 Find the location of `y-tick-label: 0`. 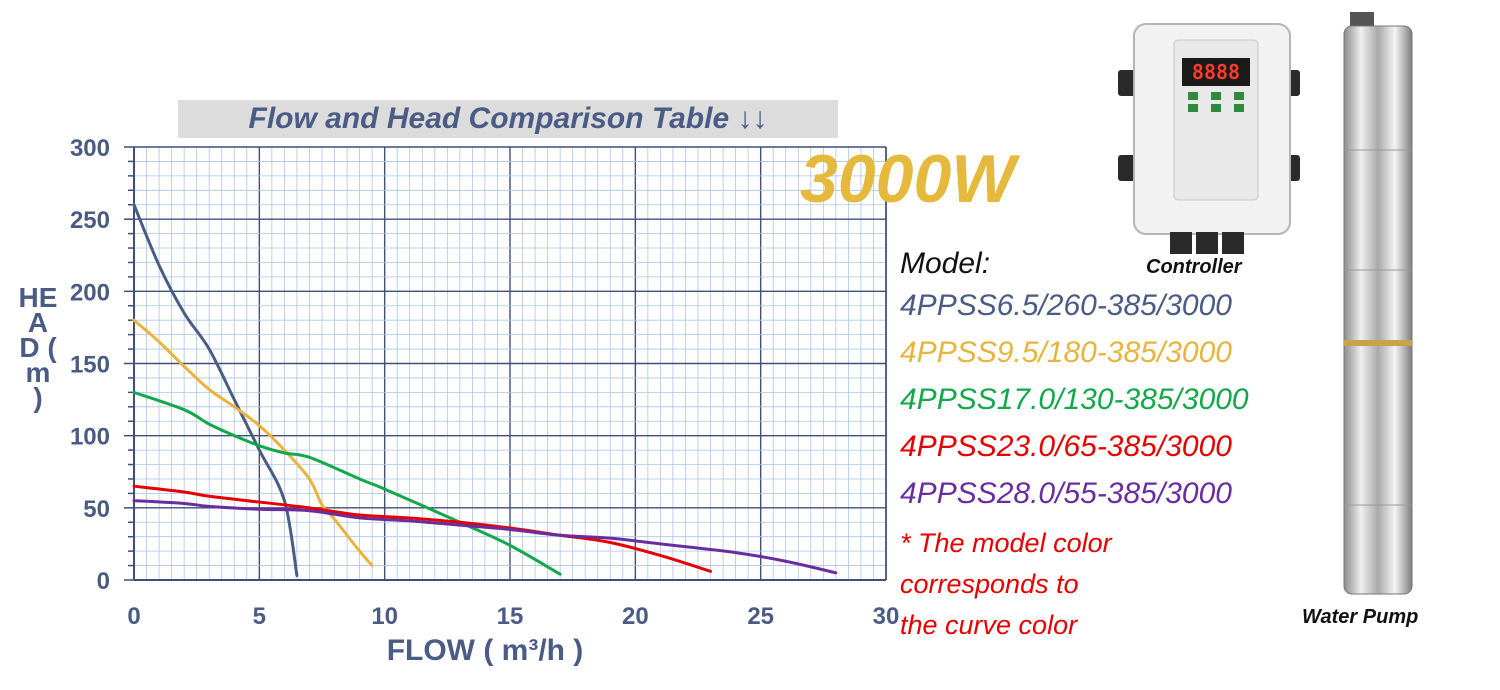

y-tick-label: 0 is located at coordinates (103, 581).